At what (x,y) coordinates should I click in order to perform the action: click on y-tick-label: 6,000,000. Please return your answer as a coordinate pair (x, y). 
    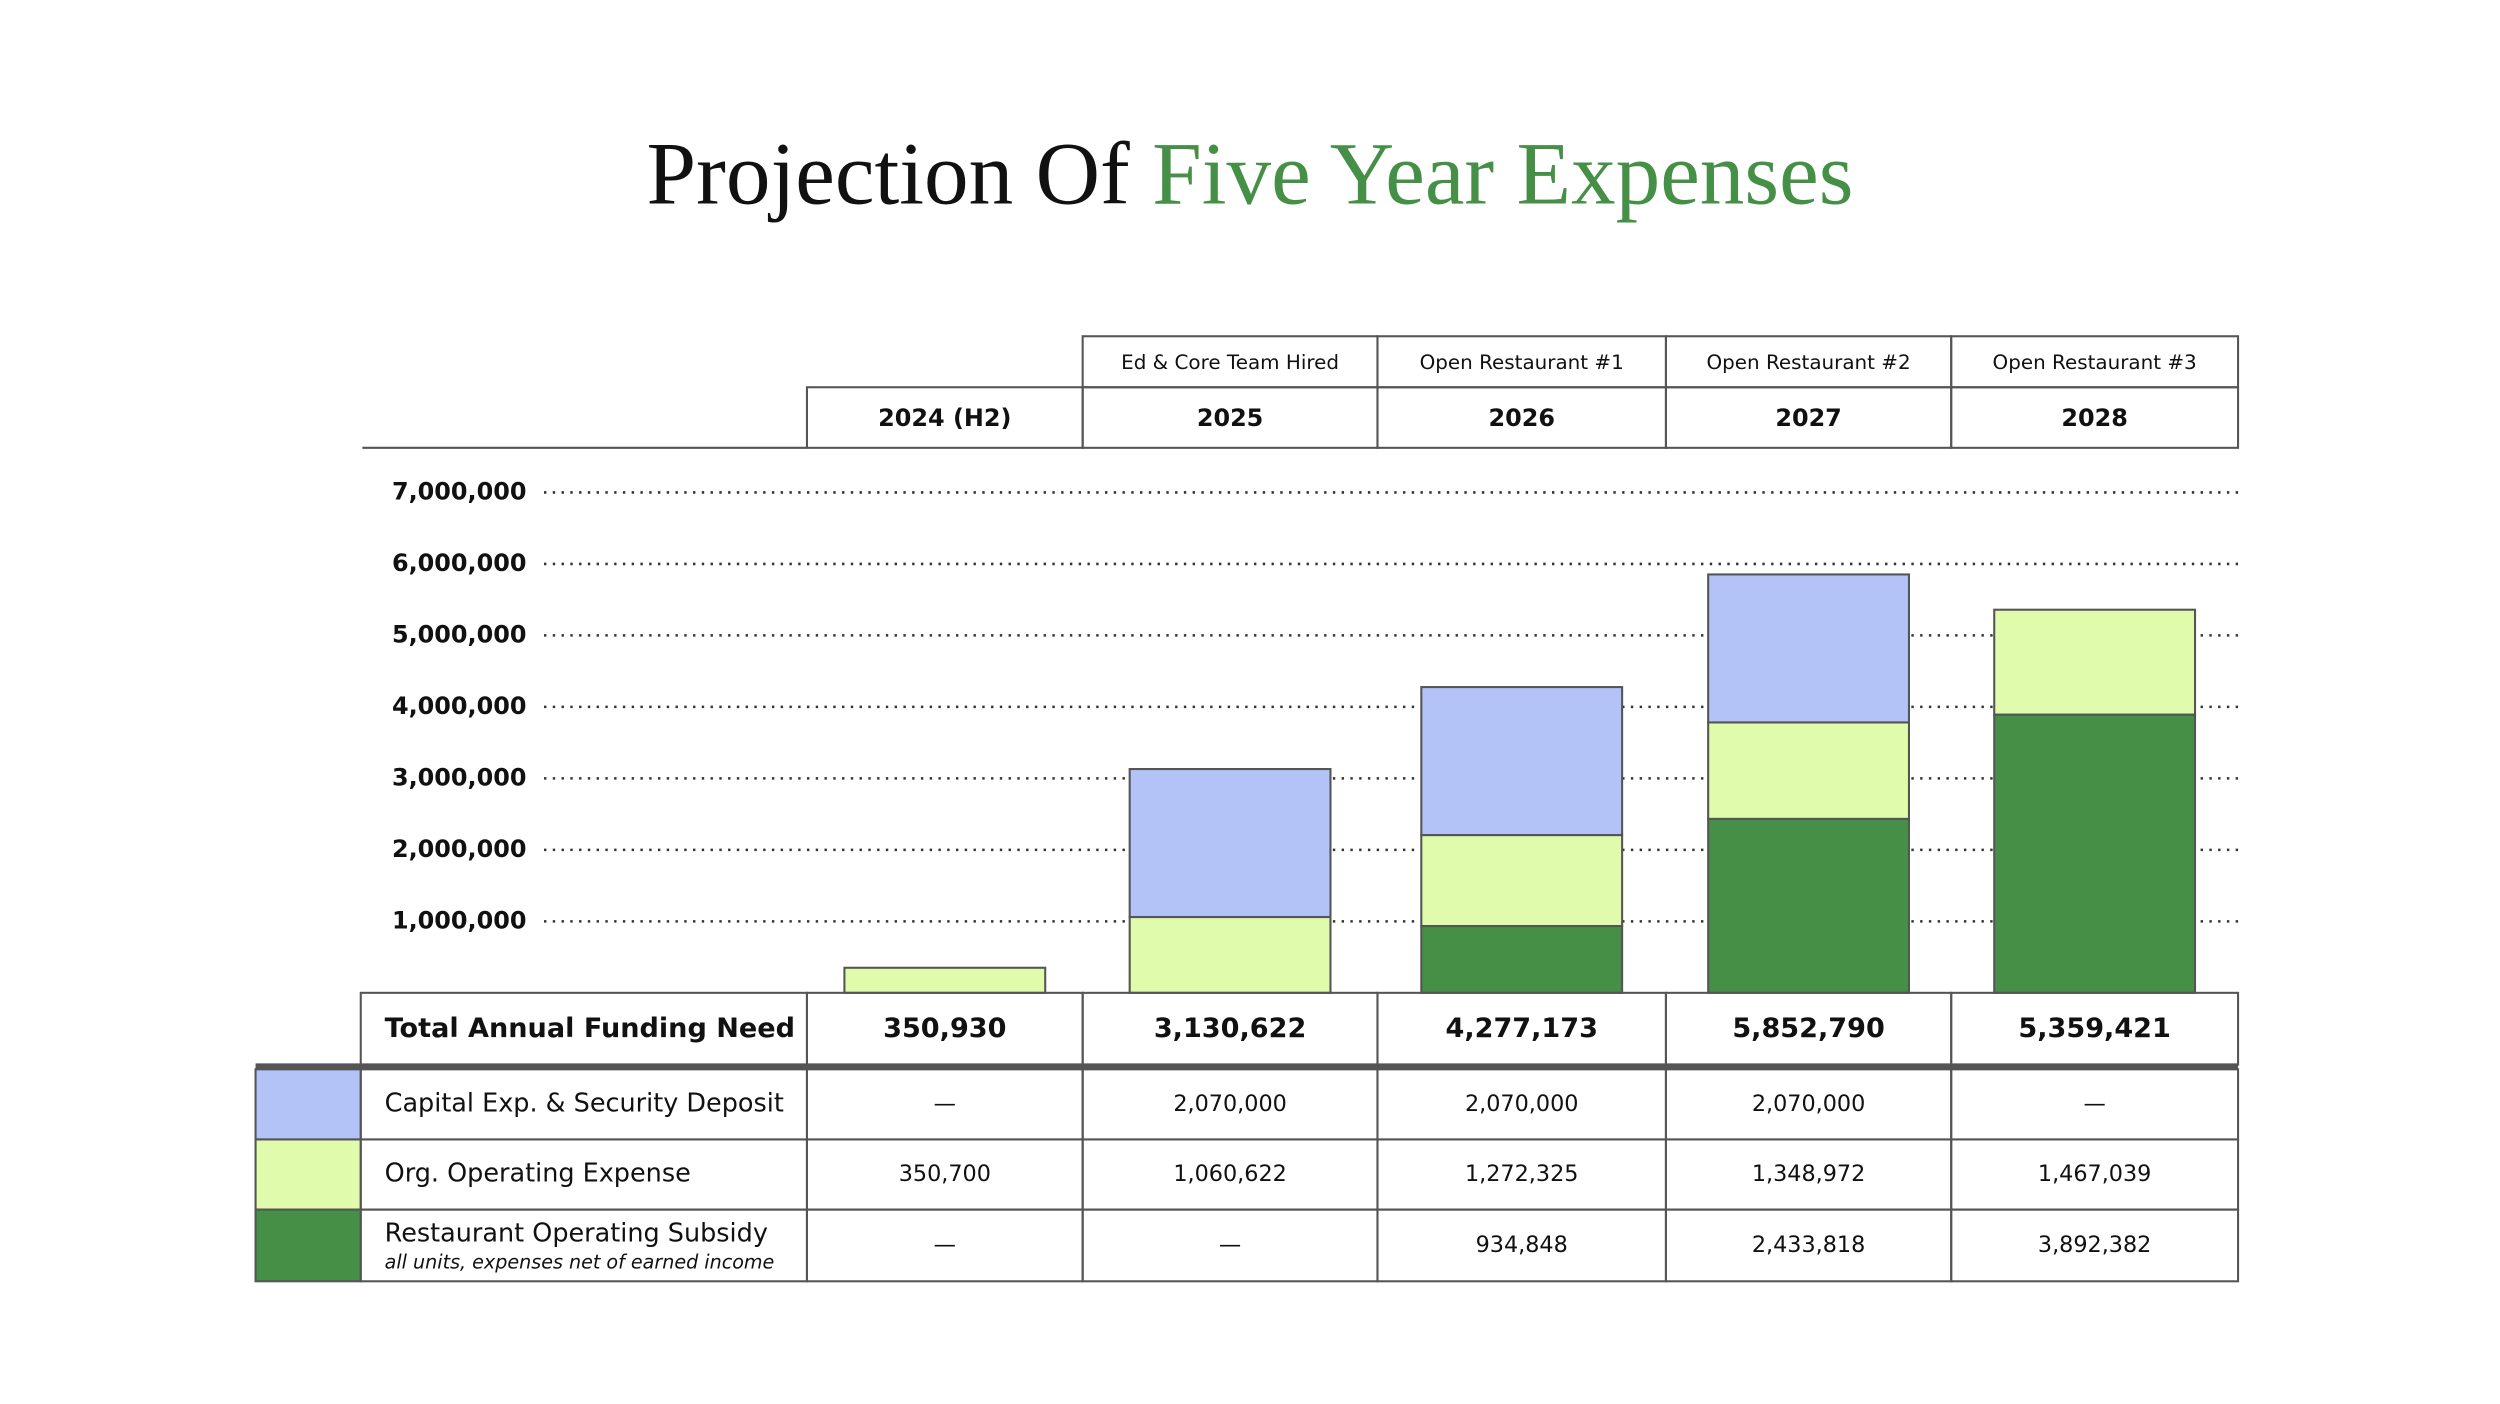
    Looking at the image, I should click on (459, 563).